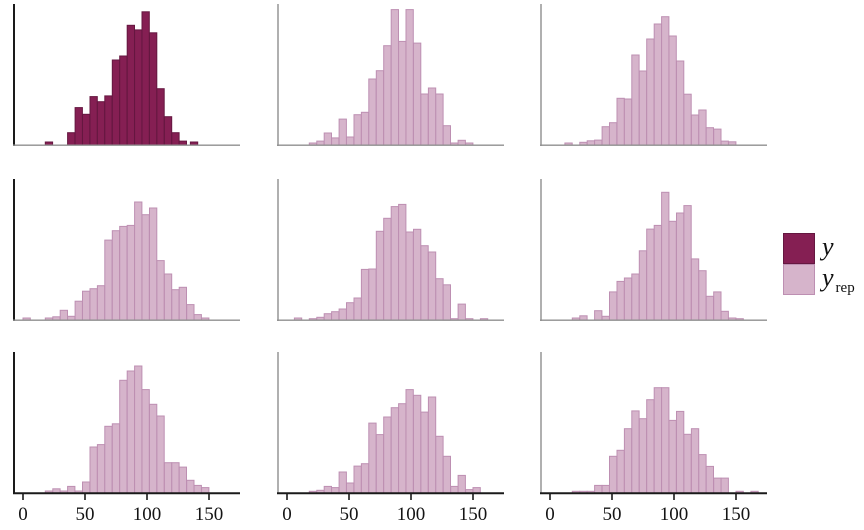 This screenshot has width=864, height=530. I want to click on histogram-panel-yrep-7: 0 50 100 150, so click(390, 438).